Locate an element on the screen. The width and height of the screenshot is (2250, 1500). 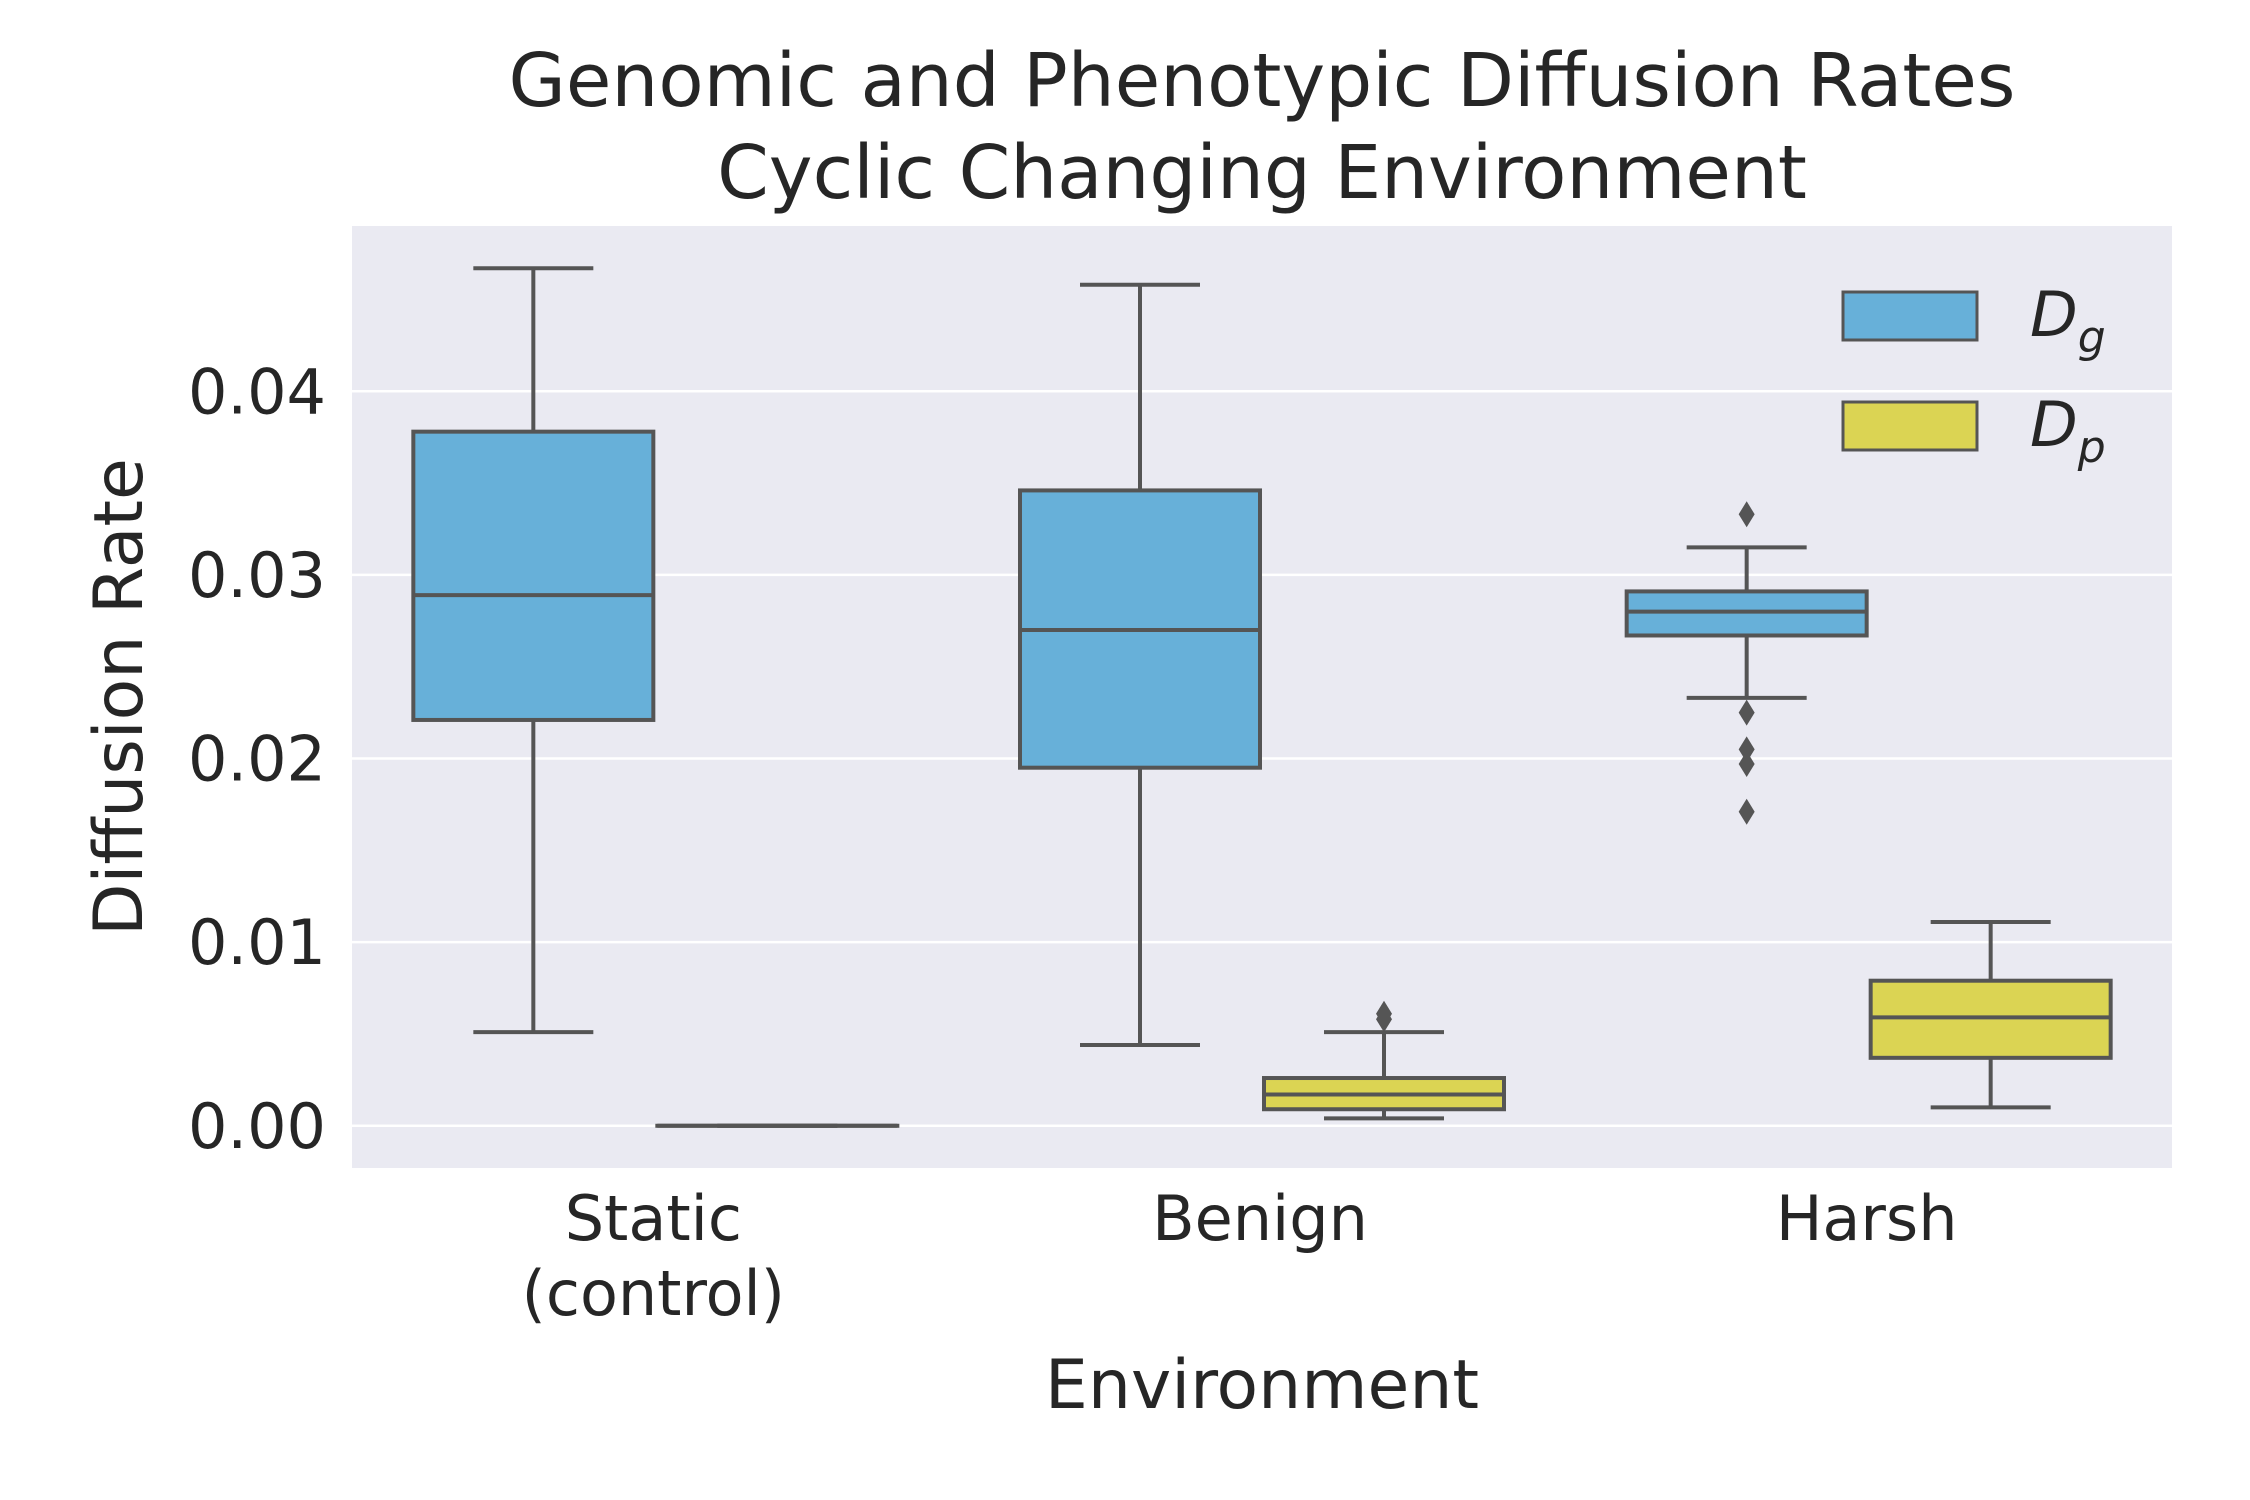
x-tick-label: Benign is located at coordinates (1260, 1218).